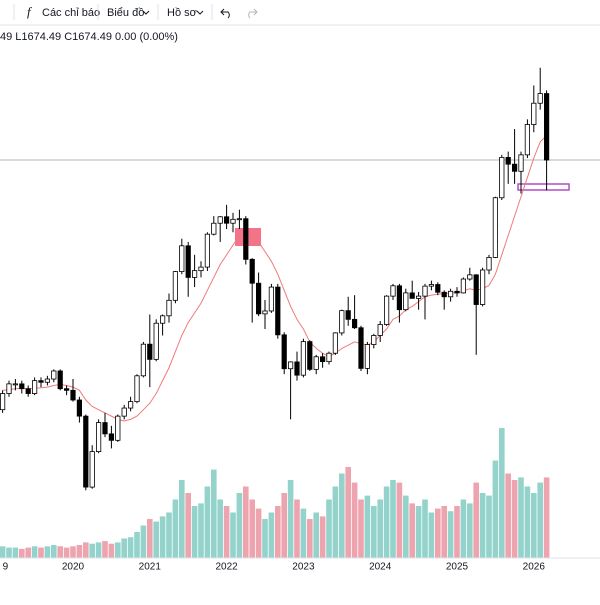 The width and height of the screenshot is (600, 605). I want to click on chart-button: Biểu đồ, so click(125, 13).